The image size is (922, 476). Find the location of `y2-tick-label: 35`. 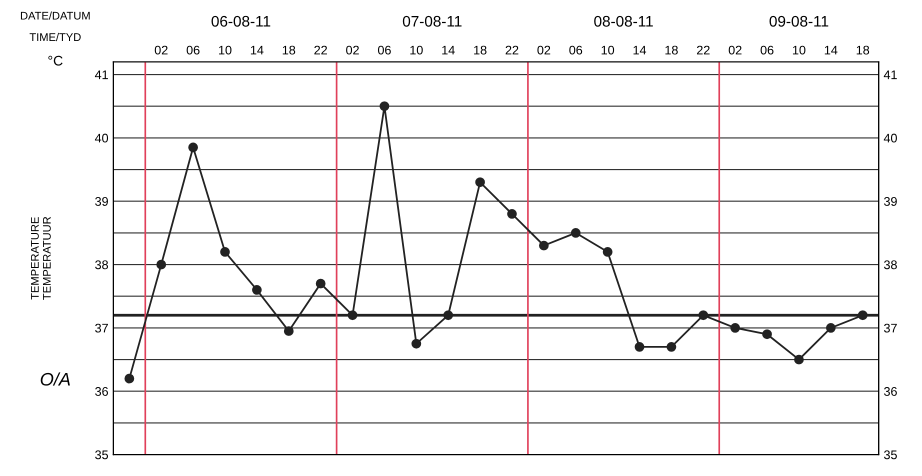

y2-tick-label: 35 is located at coordinates (890, 455).